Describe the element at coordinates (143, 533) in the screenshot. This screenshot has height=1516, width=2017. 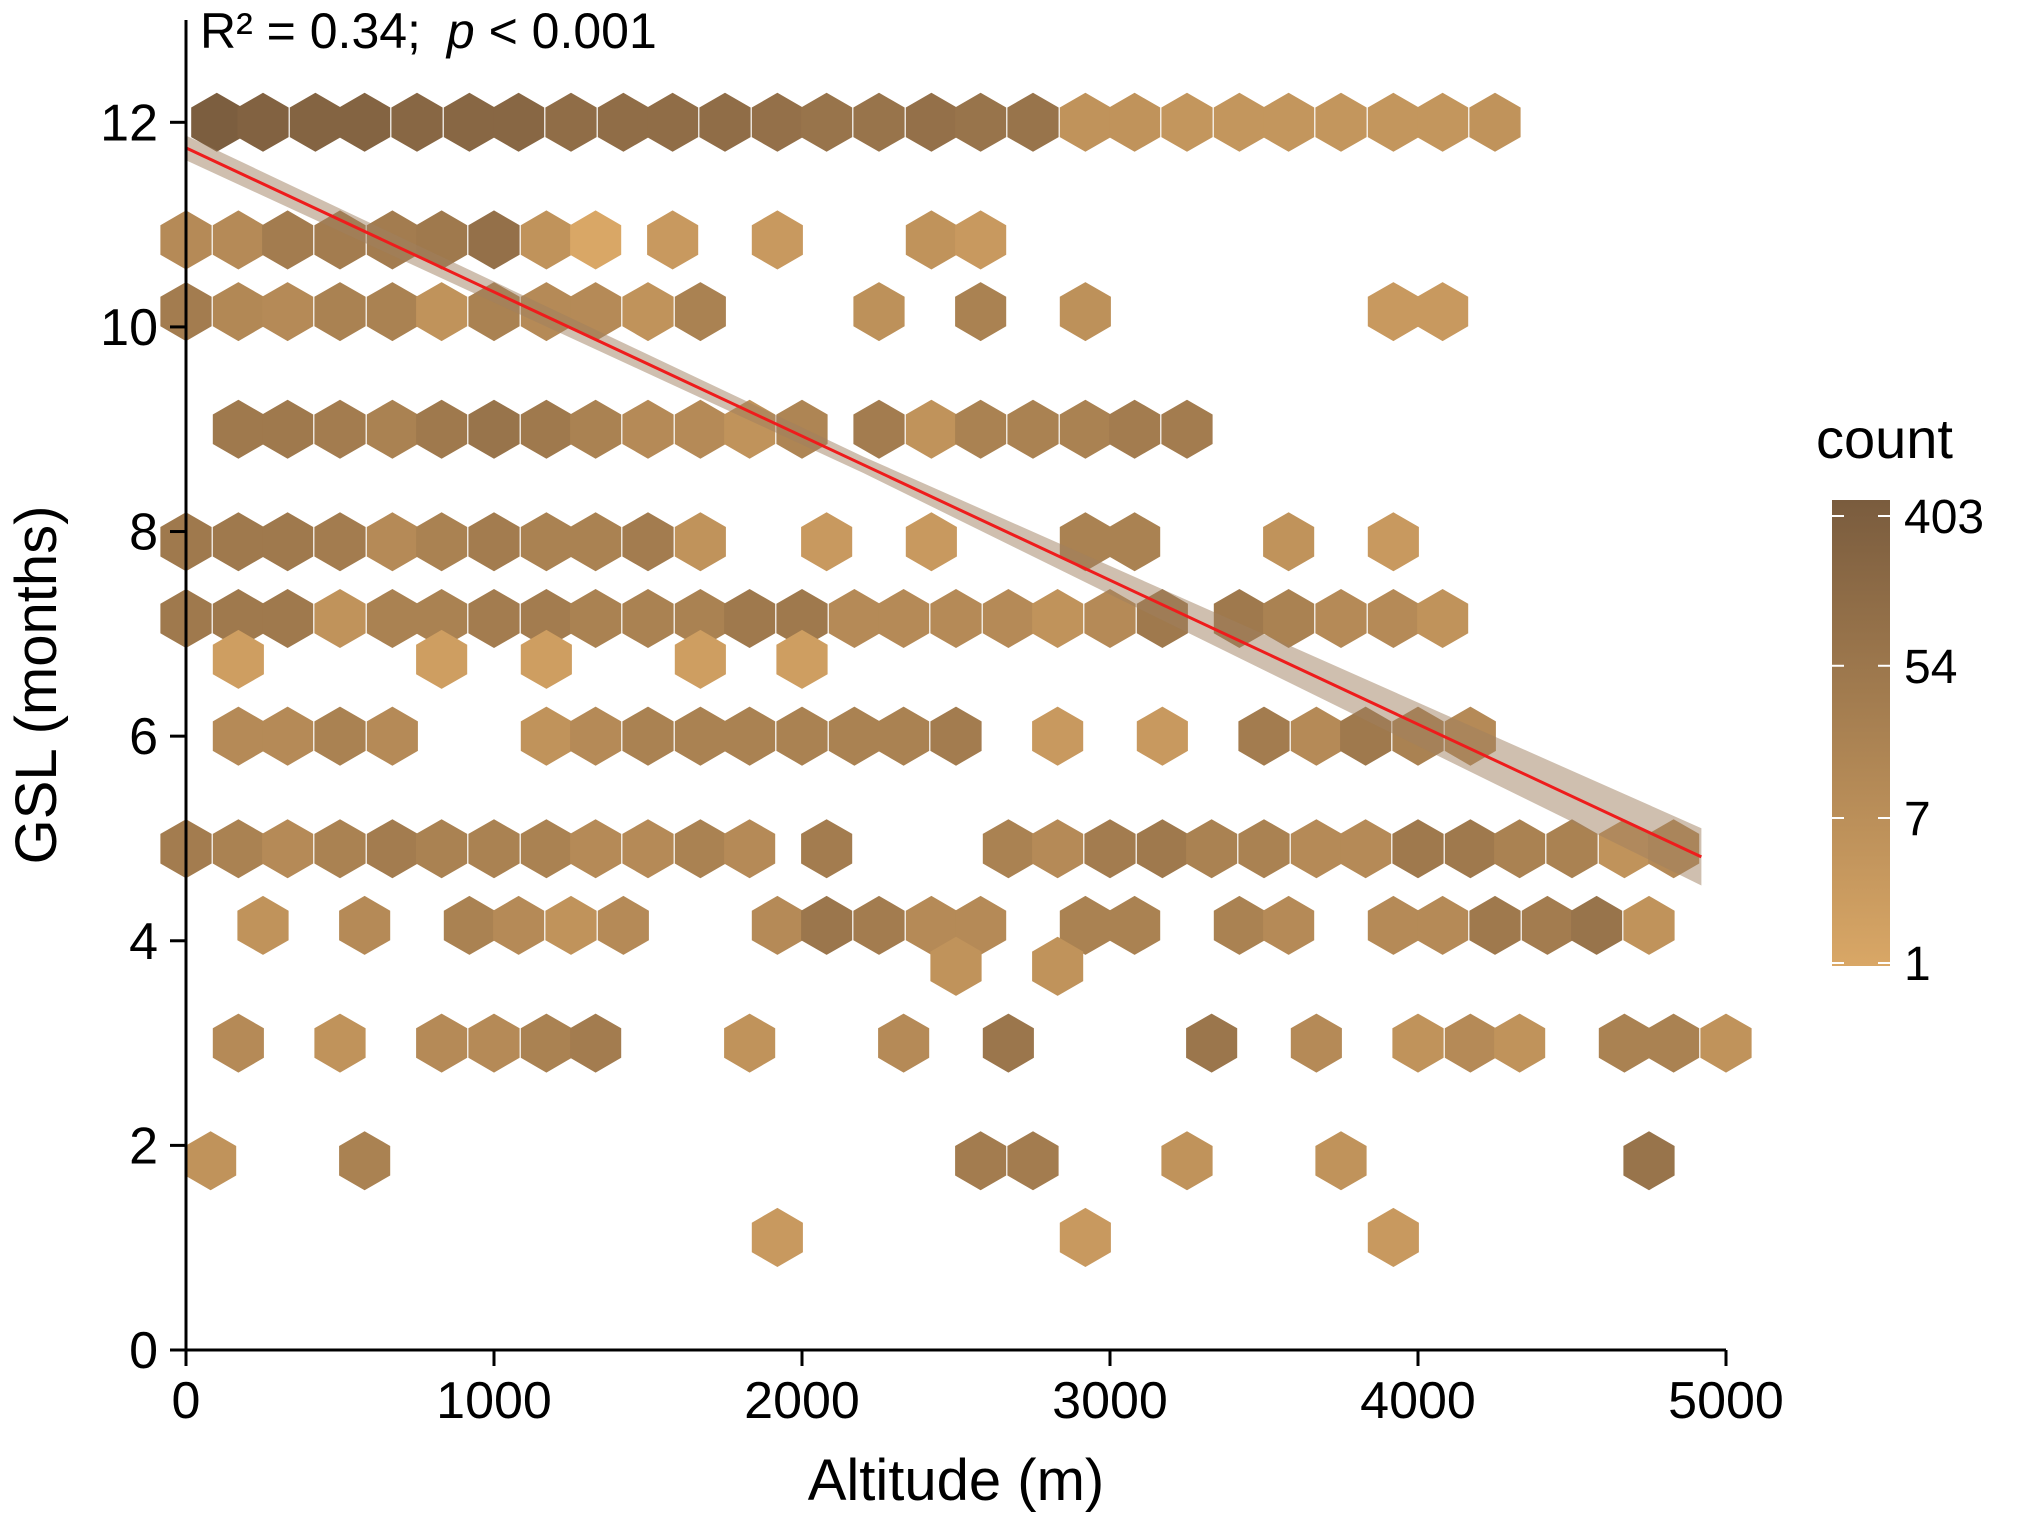
I see `y-tick-label: 8` at that location.